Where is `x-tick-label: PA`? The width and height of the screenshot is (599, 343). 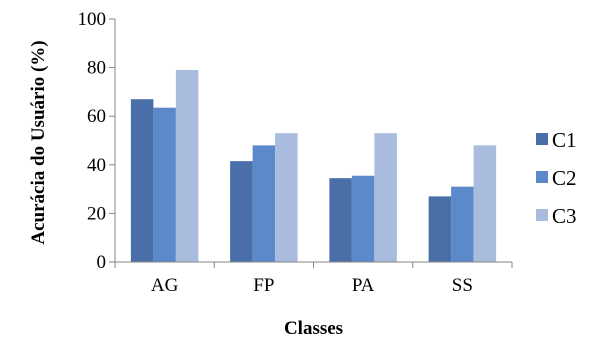
x-tick-label: PA is located at coordinates (363, 285).